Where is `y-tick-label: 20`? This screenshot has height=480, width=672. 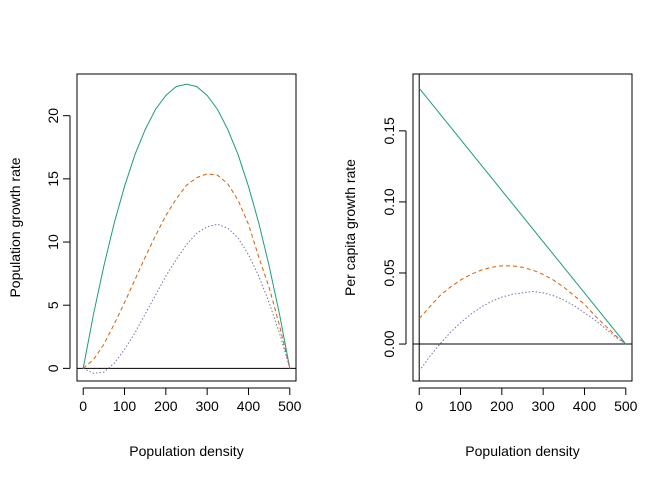 y-tick-label: 20 is located at coordinates (53, 116).